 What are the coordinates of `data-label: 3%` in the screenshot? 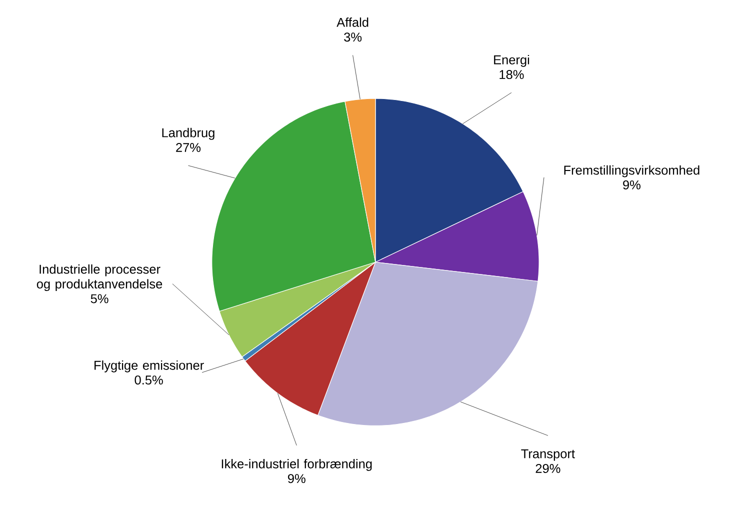 It's located at (353, 37).